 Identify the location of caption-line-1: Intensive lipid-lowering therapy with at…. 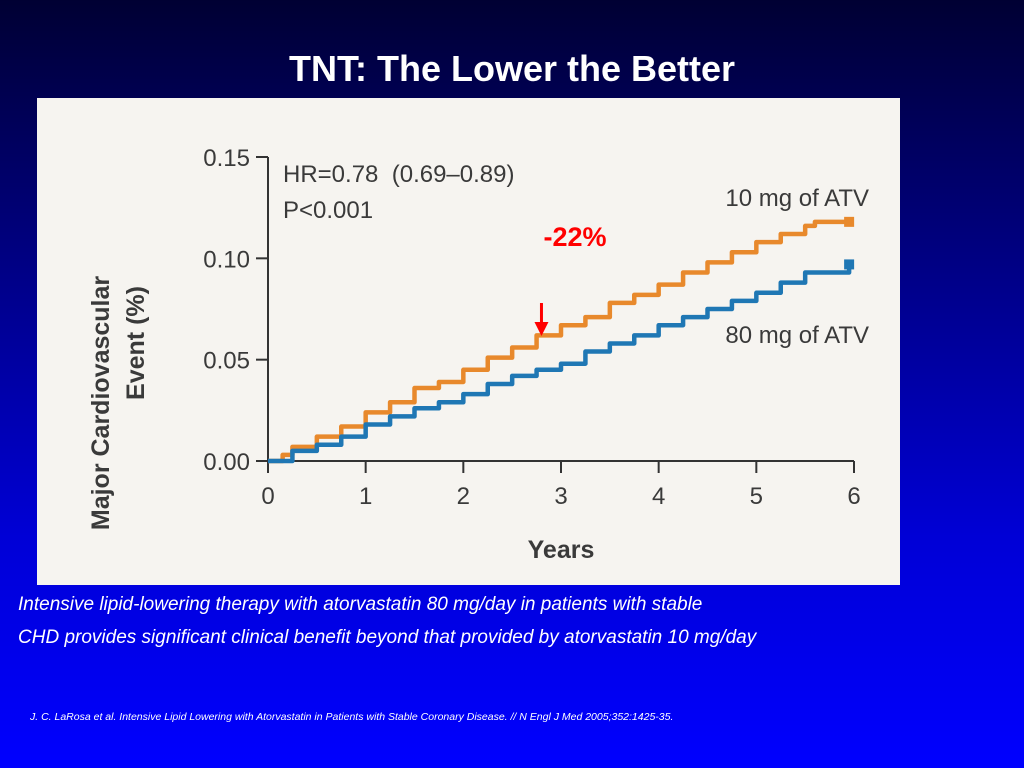
(360, 604).